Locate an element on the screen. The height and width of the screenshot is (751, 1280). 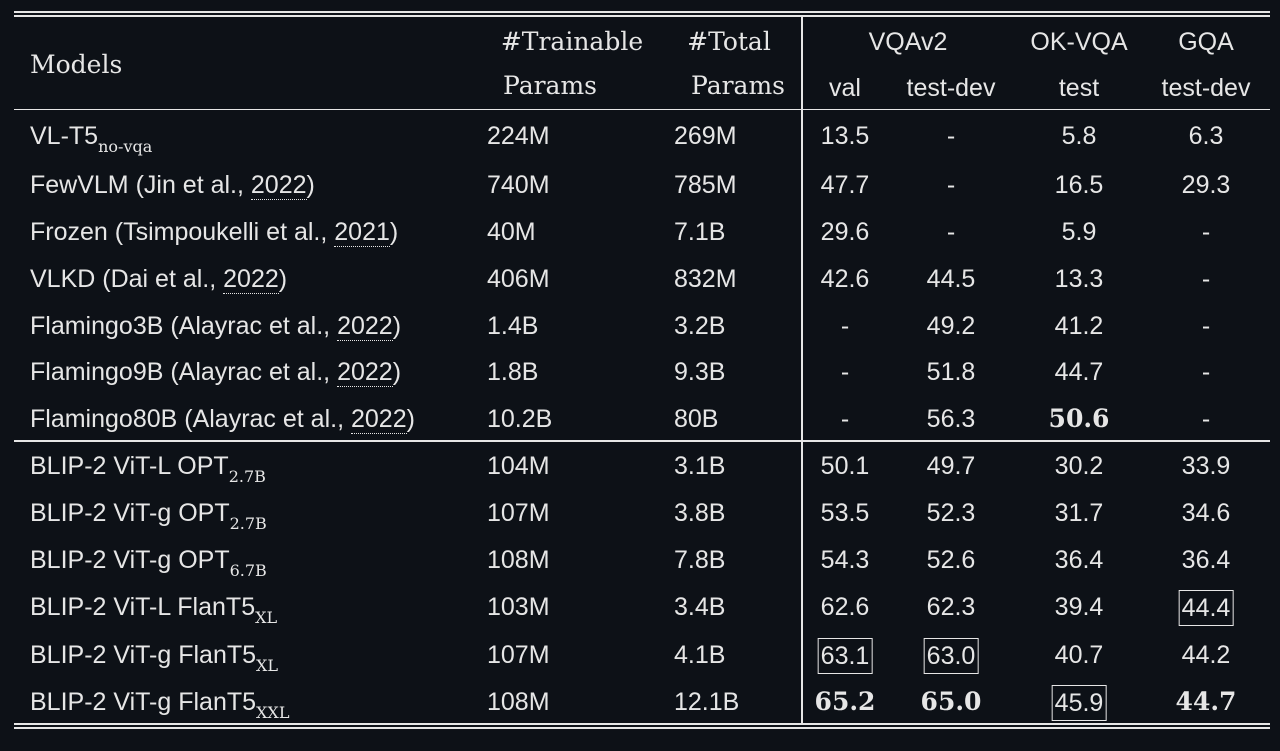
model-name: BLIP-2 ViT-L FlanT5XL is located at coordinates (153, 609).